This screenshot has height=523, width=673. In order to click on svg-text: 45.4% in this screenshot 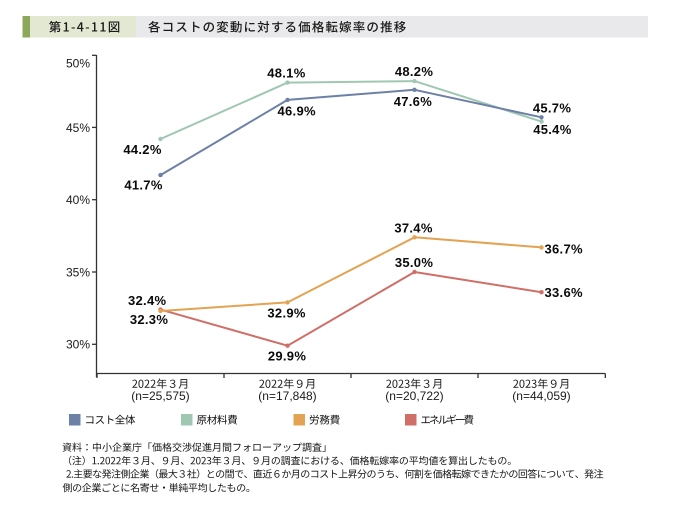, I will do `click(552, 129)`.